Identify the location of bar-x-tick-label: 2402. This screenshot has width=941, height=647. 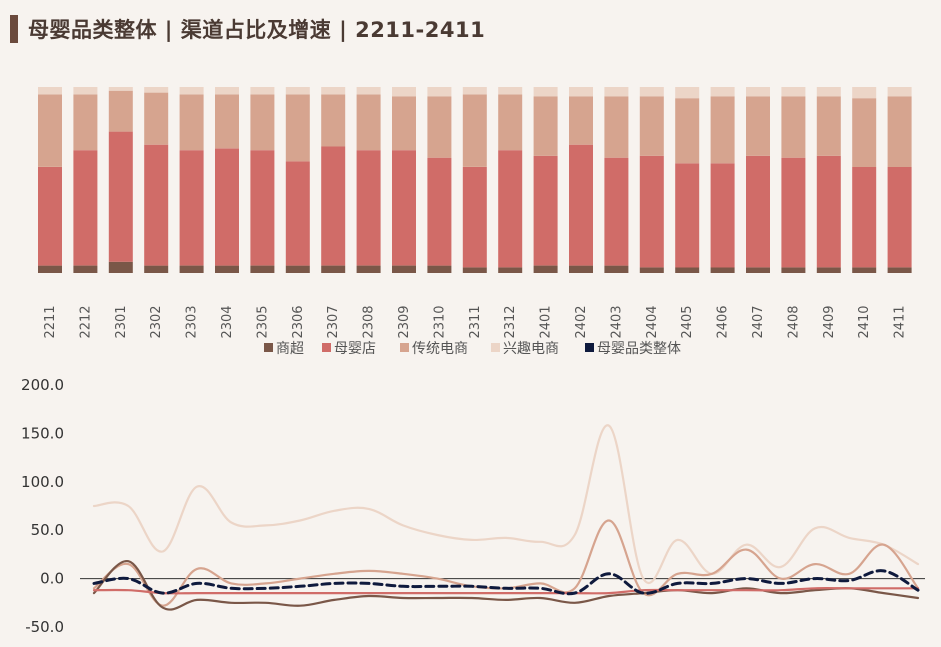
(581, 321).